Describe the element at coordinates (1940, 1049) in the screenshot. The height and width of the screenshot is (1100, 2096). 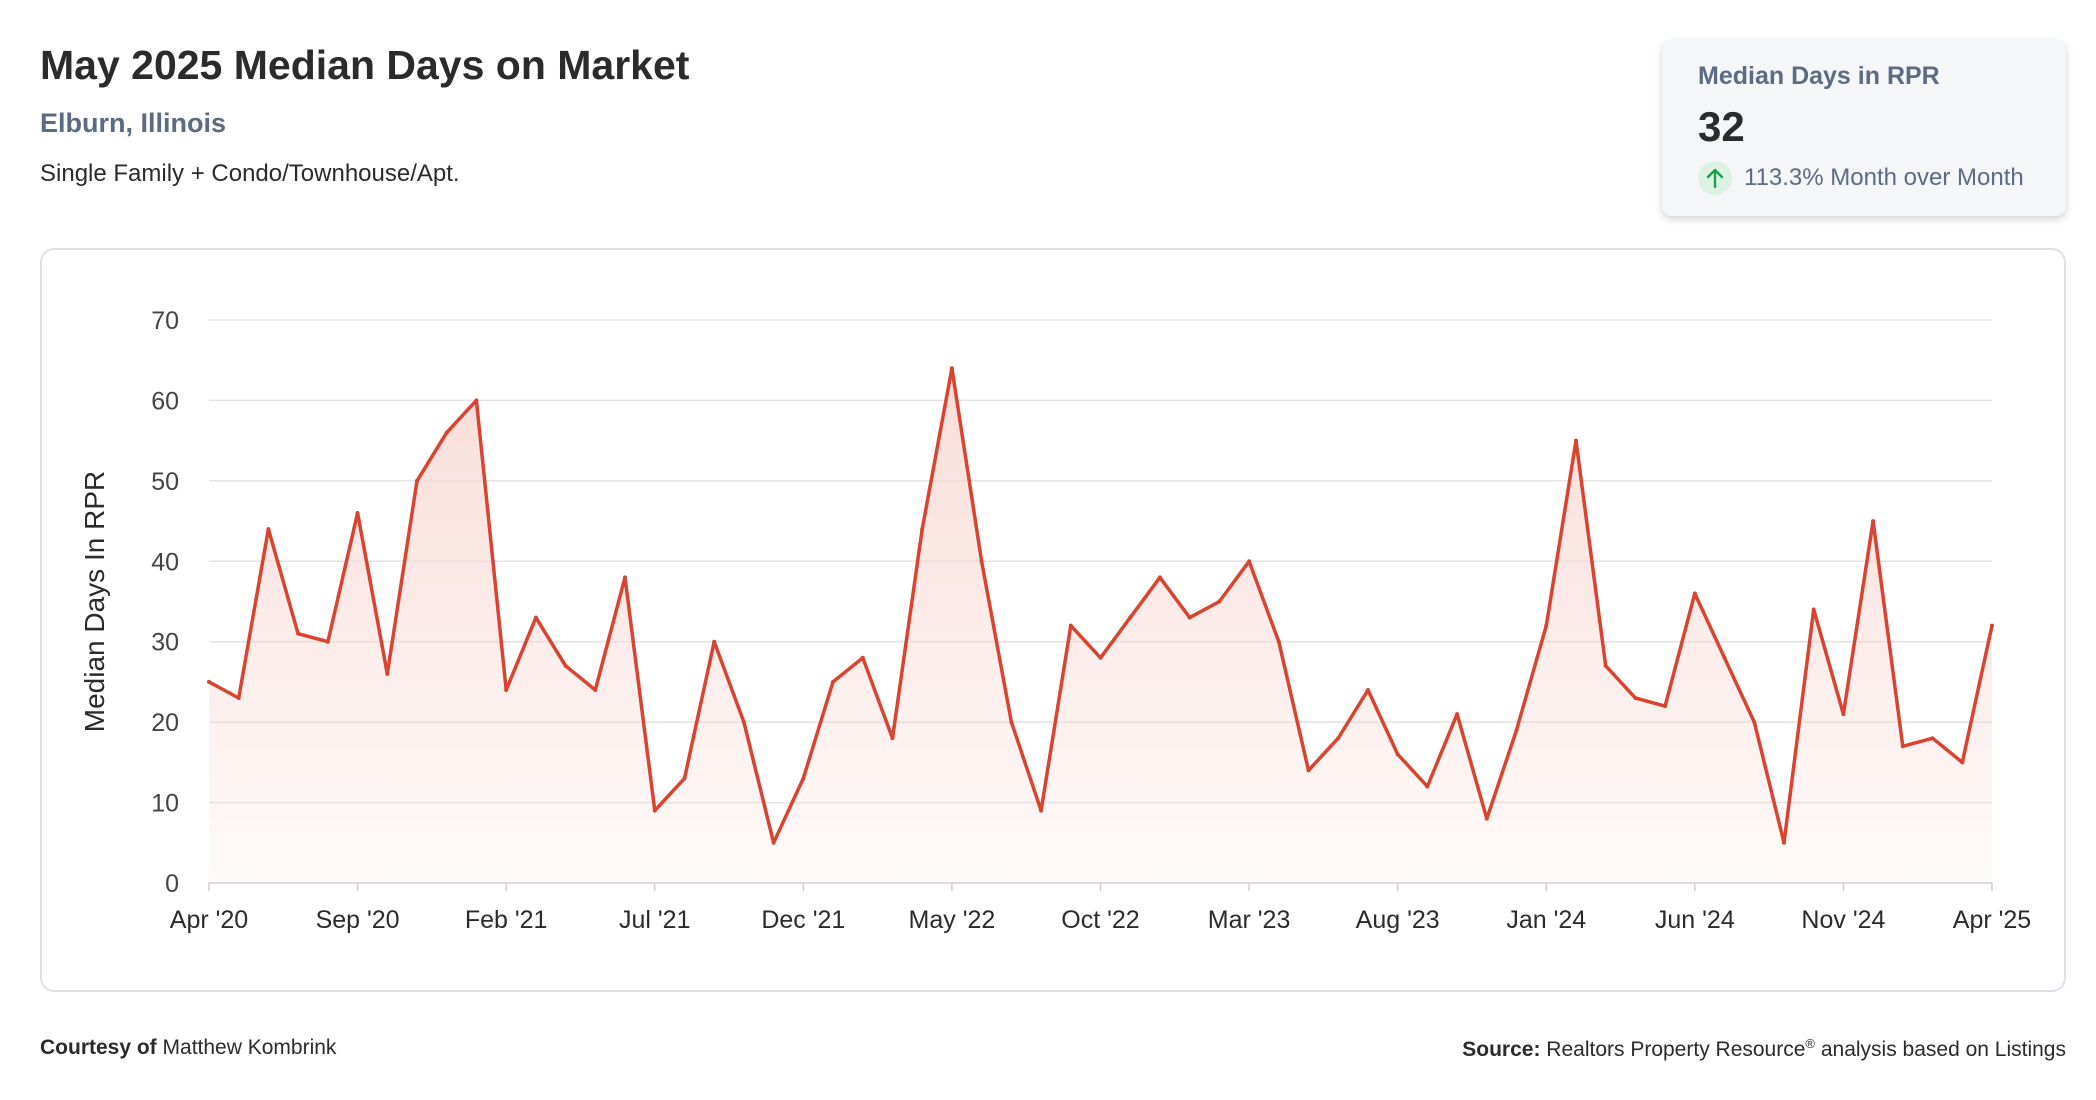
I see `source-text-2: analysis based on Listings` at that location.